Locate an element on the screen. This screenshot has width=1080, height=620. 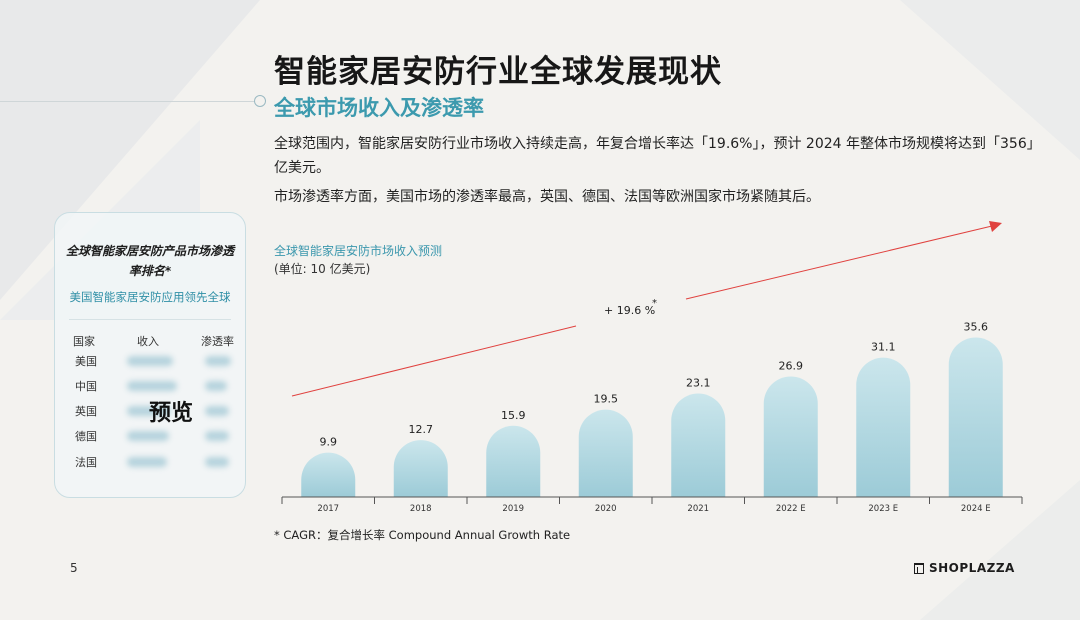
x-tick-label: 2024 E is located at coordinates (976, 509).